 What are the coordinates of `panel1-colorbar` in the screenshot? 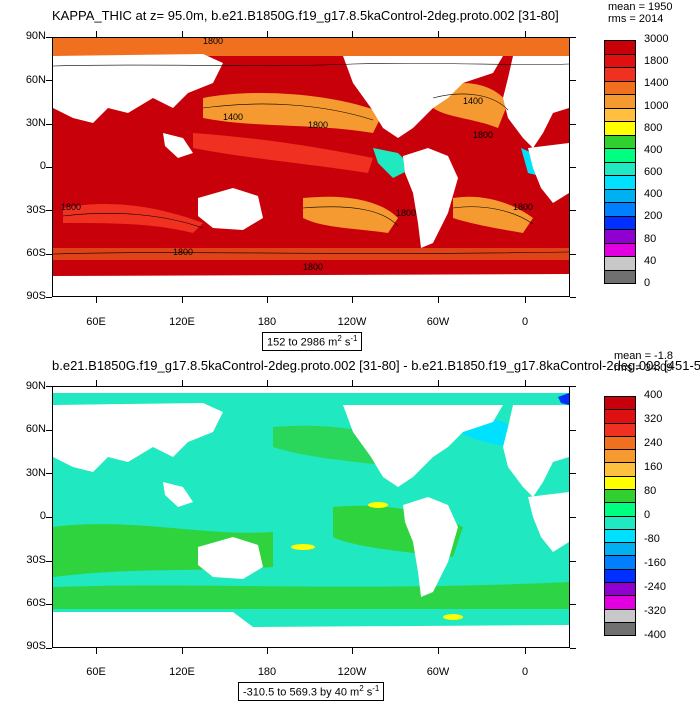 It's located at (620, 162).